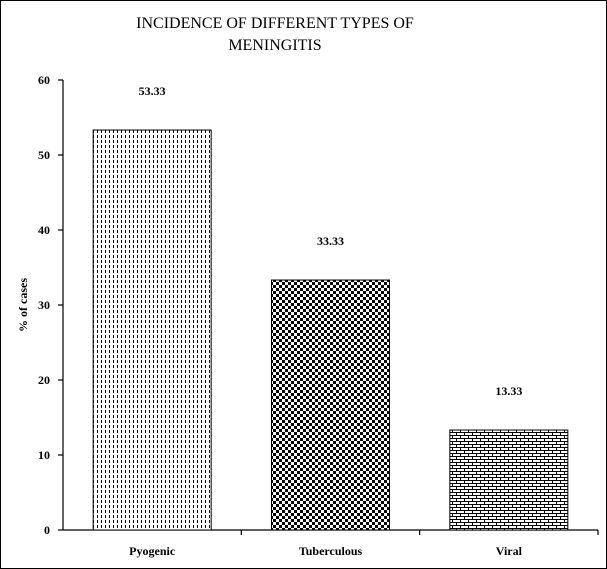  What do you see at coordinates (47, 530) in the screenshot?
I see `y-tick-label: 0` at bounding box center [47, 530].